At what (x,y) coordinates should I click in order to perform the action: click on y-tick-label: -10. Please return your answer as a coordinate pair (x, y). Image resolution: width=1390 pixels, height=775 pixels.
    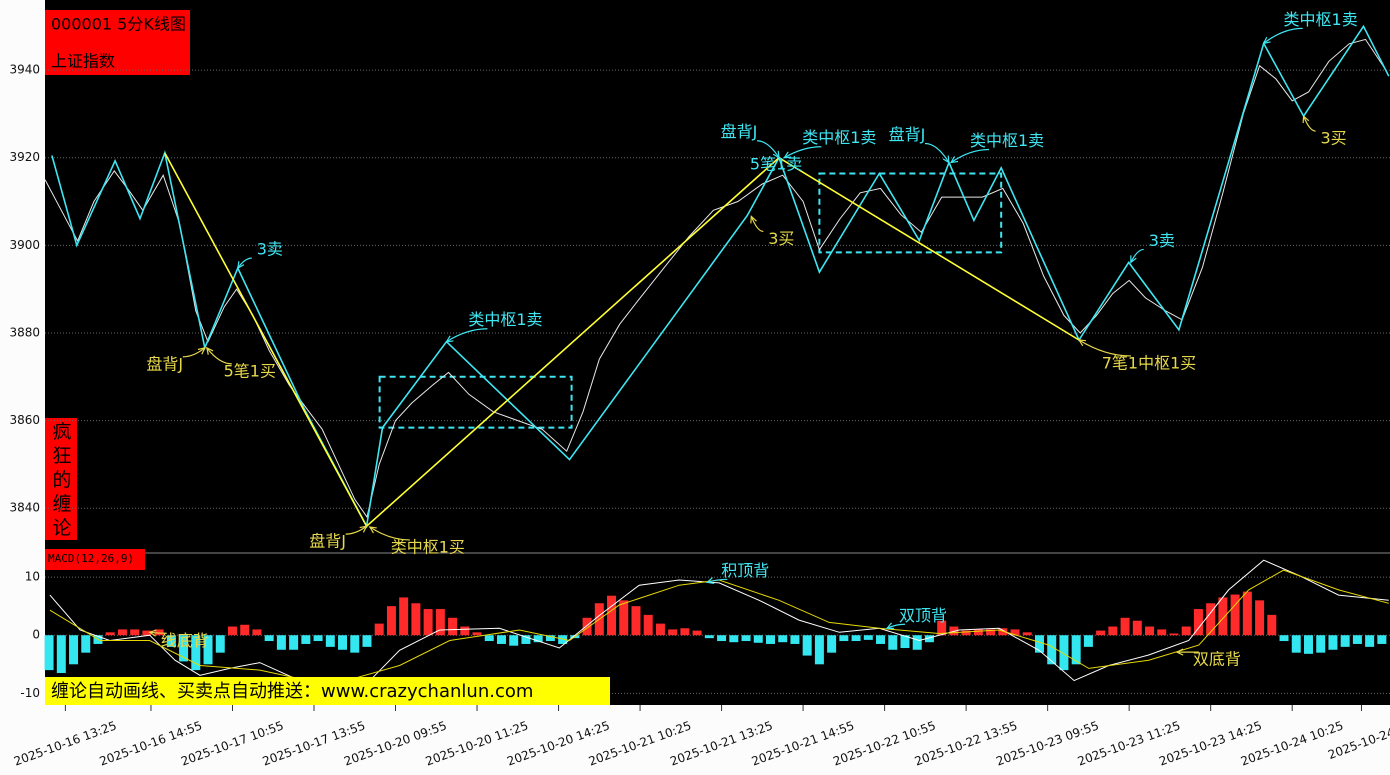
    Looking at the image, I should click on (30, 693).